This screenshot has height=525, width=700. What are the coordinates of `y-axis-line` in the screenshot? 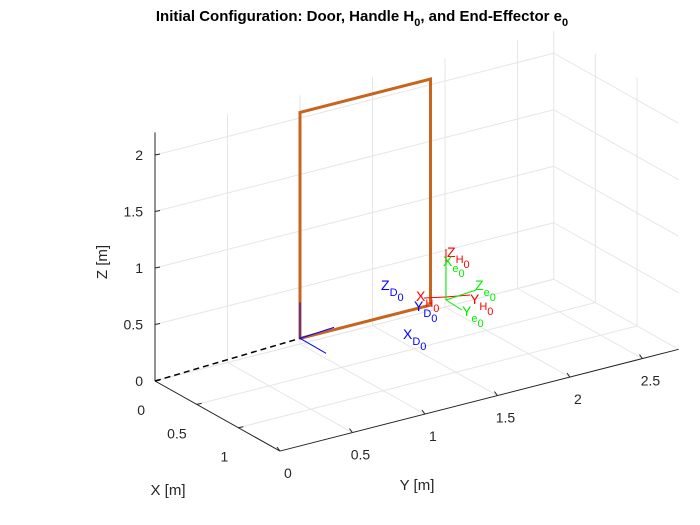 It's located at (479, 400).